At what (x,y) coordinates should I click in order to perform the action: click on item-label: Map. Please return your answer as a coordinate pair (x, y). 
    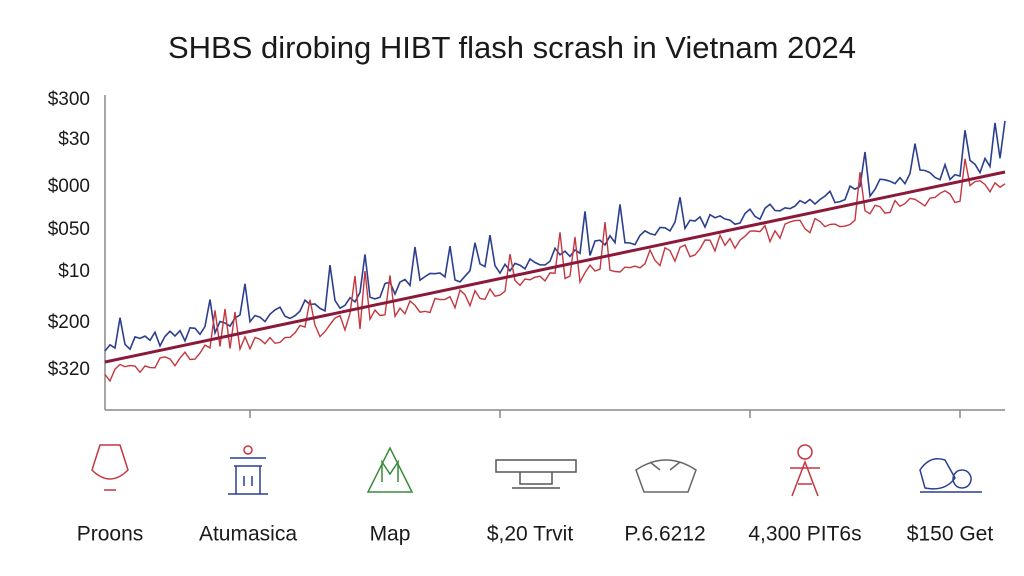
    Looking at the image, I should click on (390, 534).